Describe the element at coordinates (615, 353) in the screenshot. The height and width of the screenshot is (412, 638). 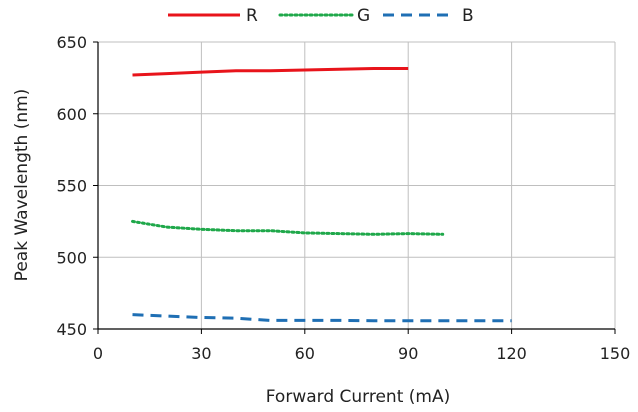
I see `x-tick-label: 150` at that location.